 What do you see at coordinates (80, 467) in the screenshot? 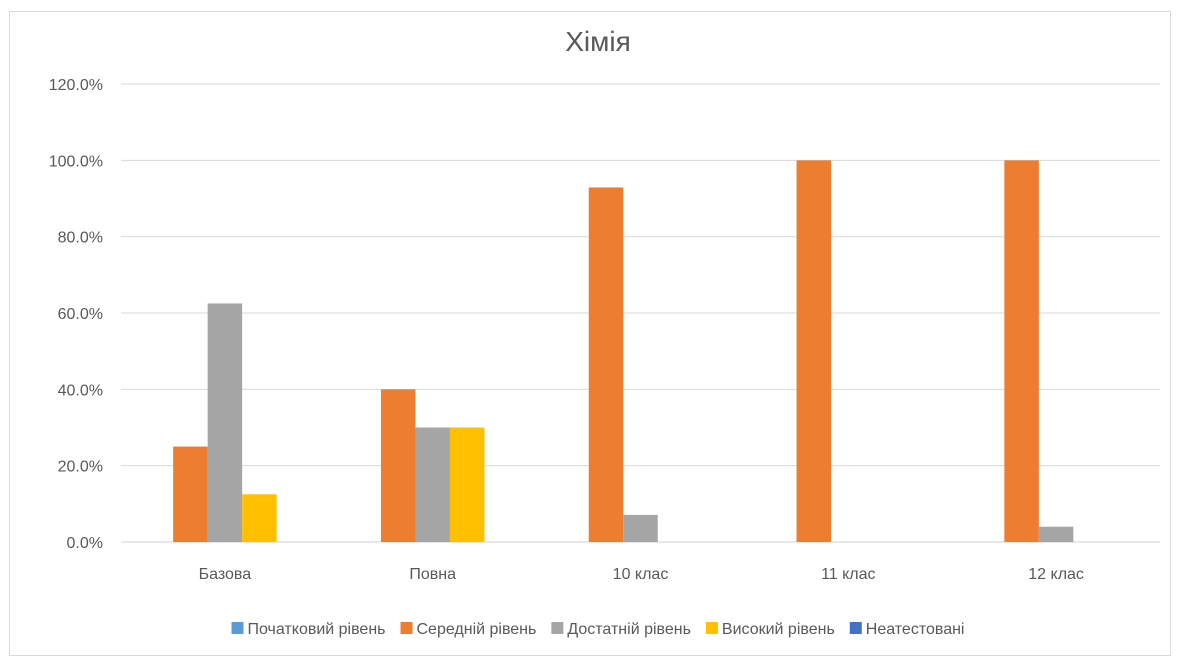
I see `y-tick-label: 20.0%` at bounding box center [80, 467].